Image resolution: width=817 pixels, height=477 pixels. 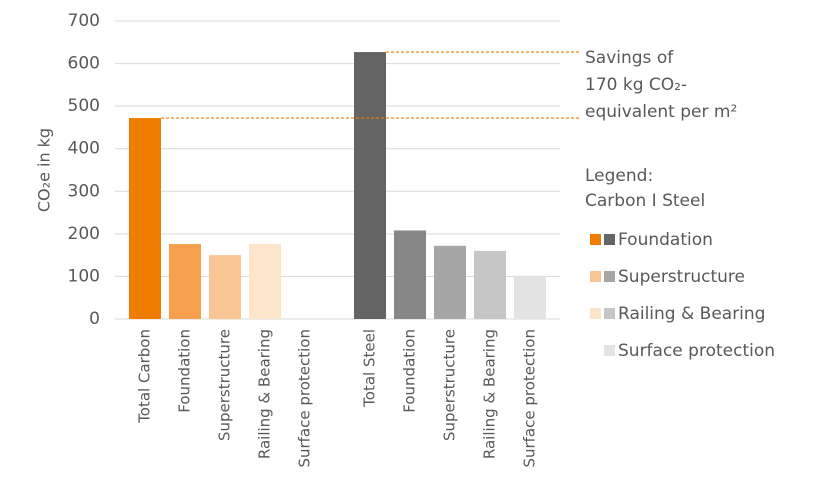 What do you see at coordinates (681, 277) in the screenshot?
I see `legend-label: Superstructure` at bounding box center [681, 277].